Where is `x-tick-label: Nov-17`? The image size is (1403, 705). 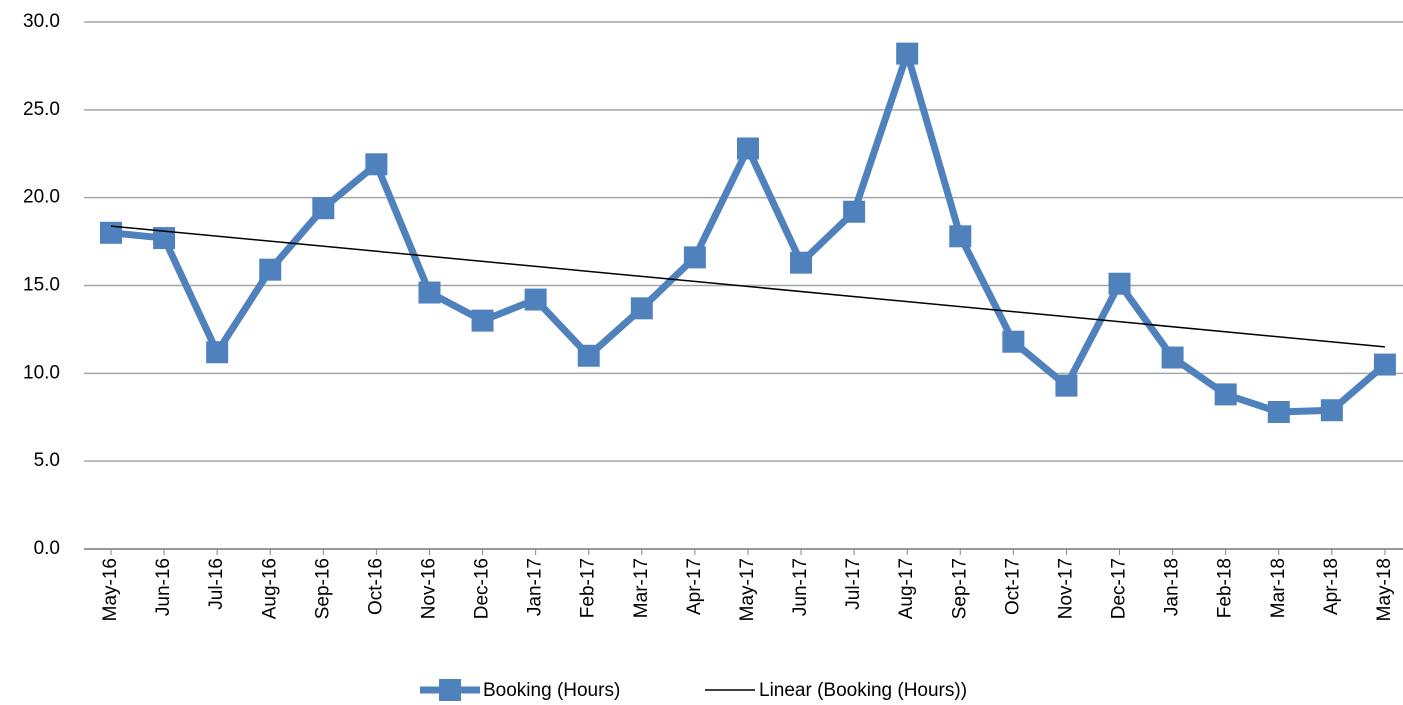
x-tick-label: Nov-17 is located at coordinates (1065, 588).